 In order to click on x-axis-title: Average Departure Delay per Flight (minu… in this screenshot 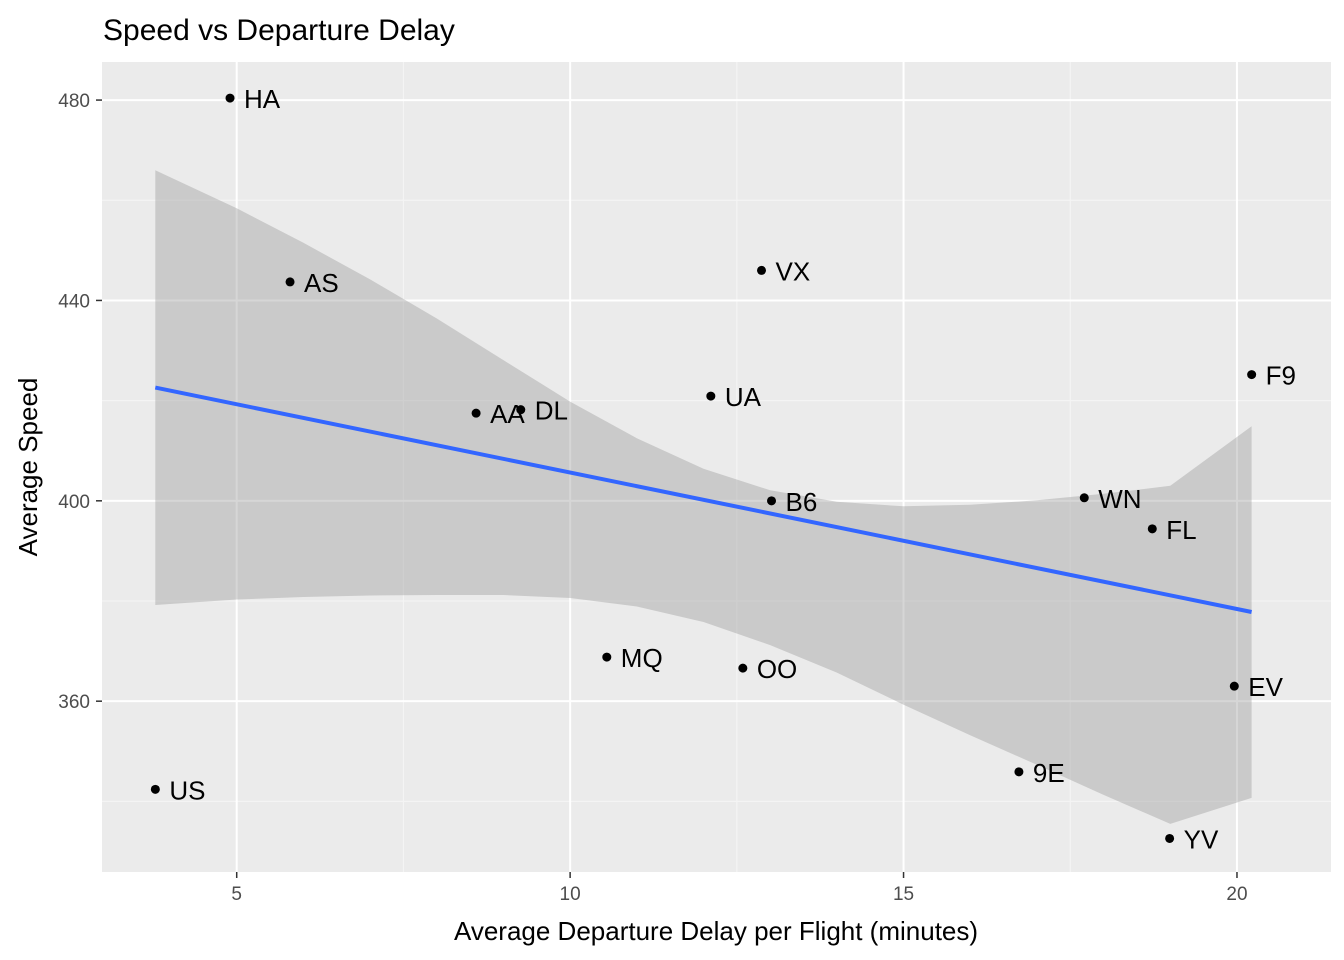, I will do `click(716, 931)`.